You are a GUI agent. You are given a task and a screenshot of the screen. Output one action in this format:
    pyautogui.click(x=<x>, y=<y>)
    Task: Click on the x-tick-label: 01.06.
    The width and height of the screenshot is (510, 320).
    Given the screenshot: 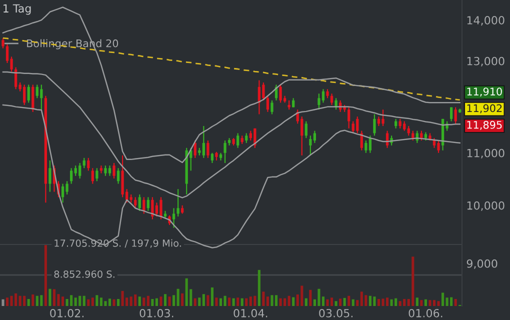 What is the action you would take?
    pyautogui.click(x=425, y=313)
    